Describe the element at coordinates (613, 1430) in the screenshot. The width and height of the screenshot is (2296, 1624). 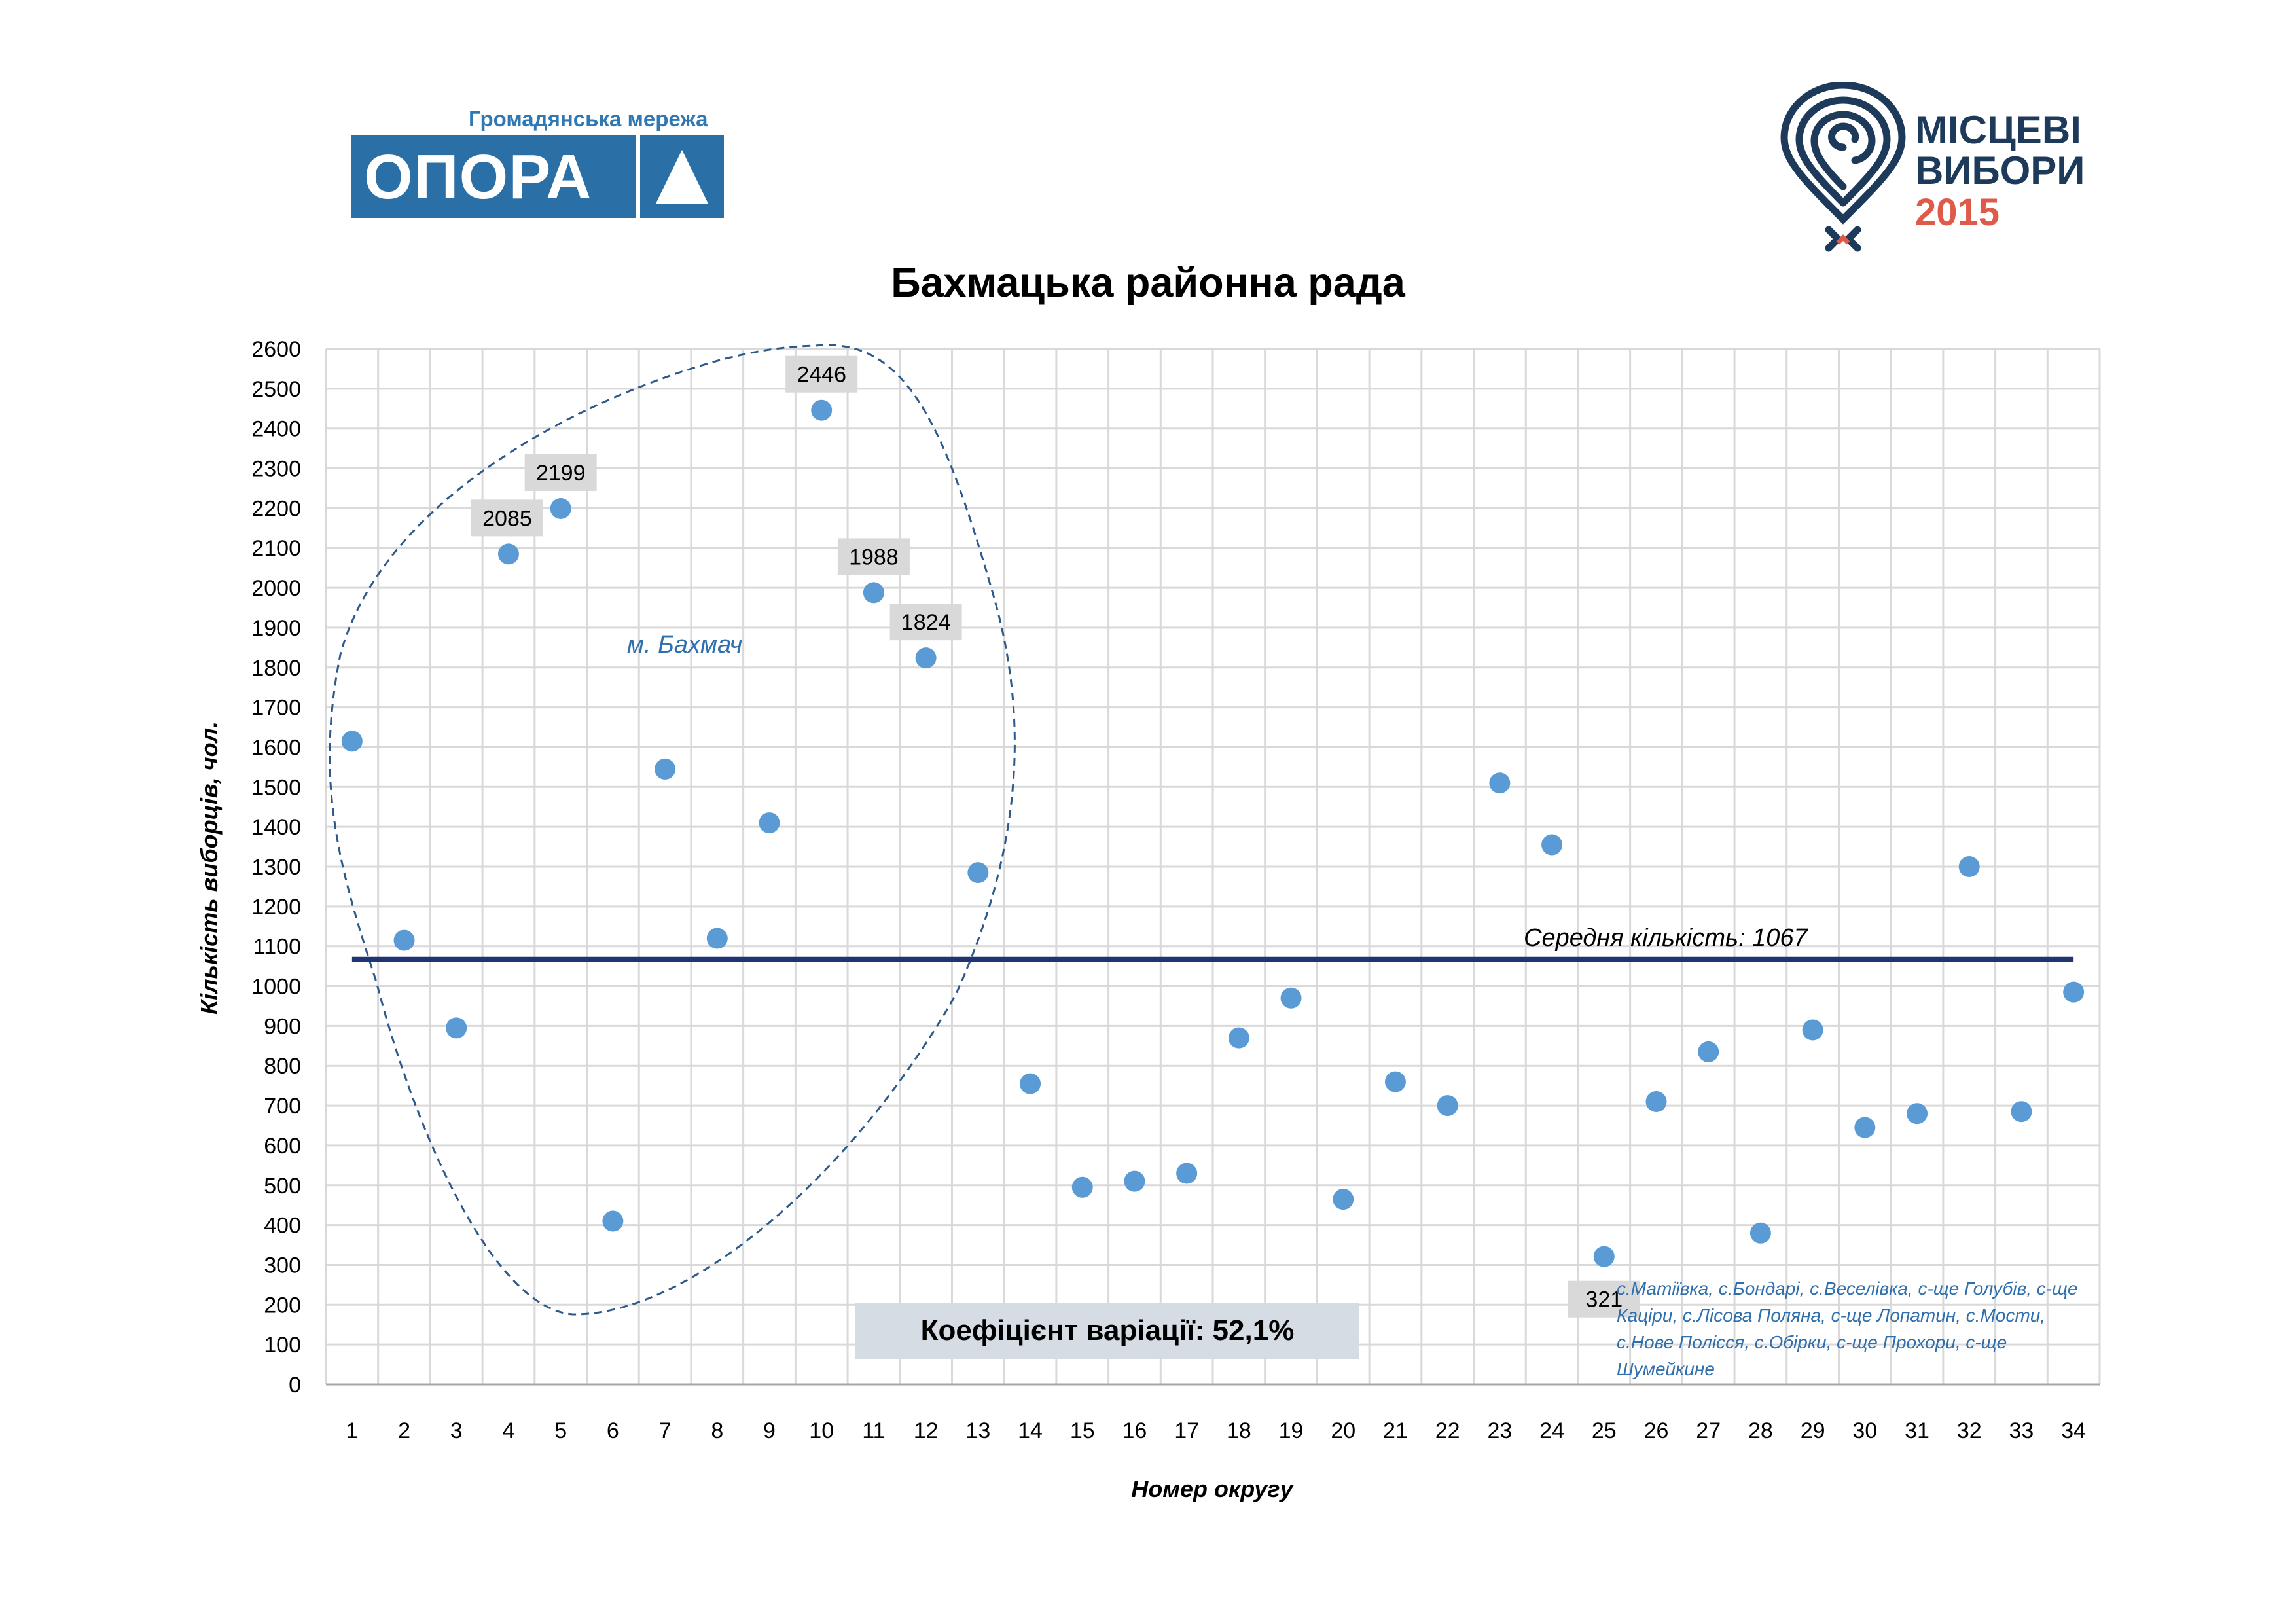
I see `x-tick-label: 6` at that location.